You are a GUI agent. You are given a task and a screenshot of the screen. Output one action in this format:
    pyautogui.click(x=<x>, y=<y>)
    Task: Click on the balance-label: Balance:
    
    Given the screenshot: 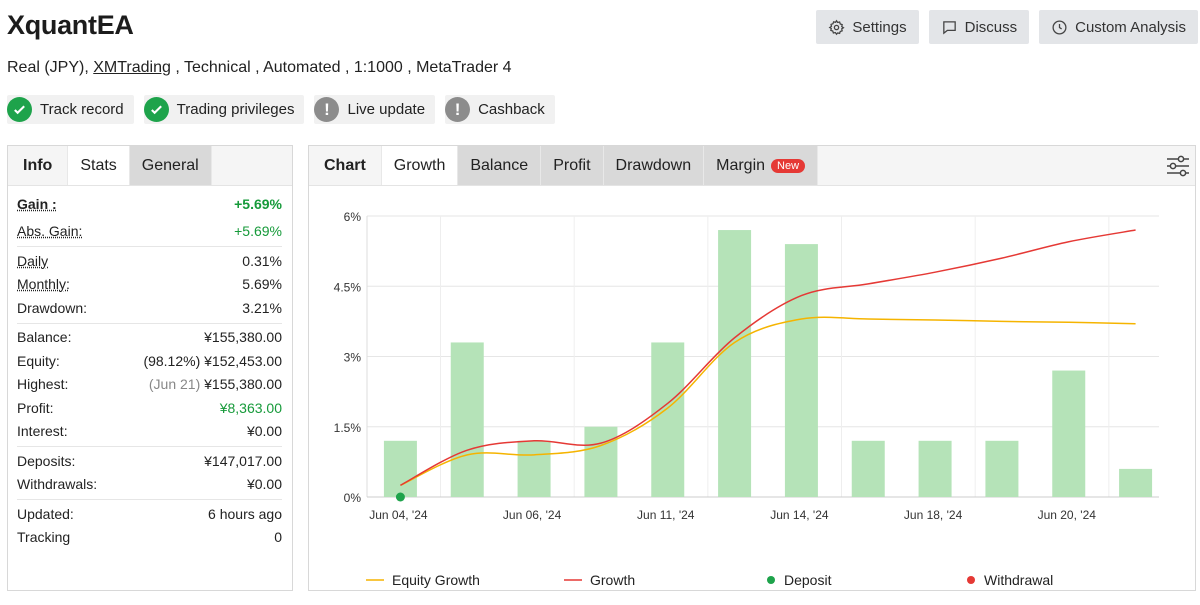 What is the action you would take?
    pyautogui.click(x=44, y=337)
    